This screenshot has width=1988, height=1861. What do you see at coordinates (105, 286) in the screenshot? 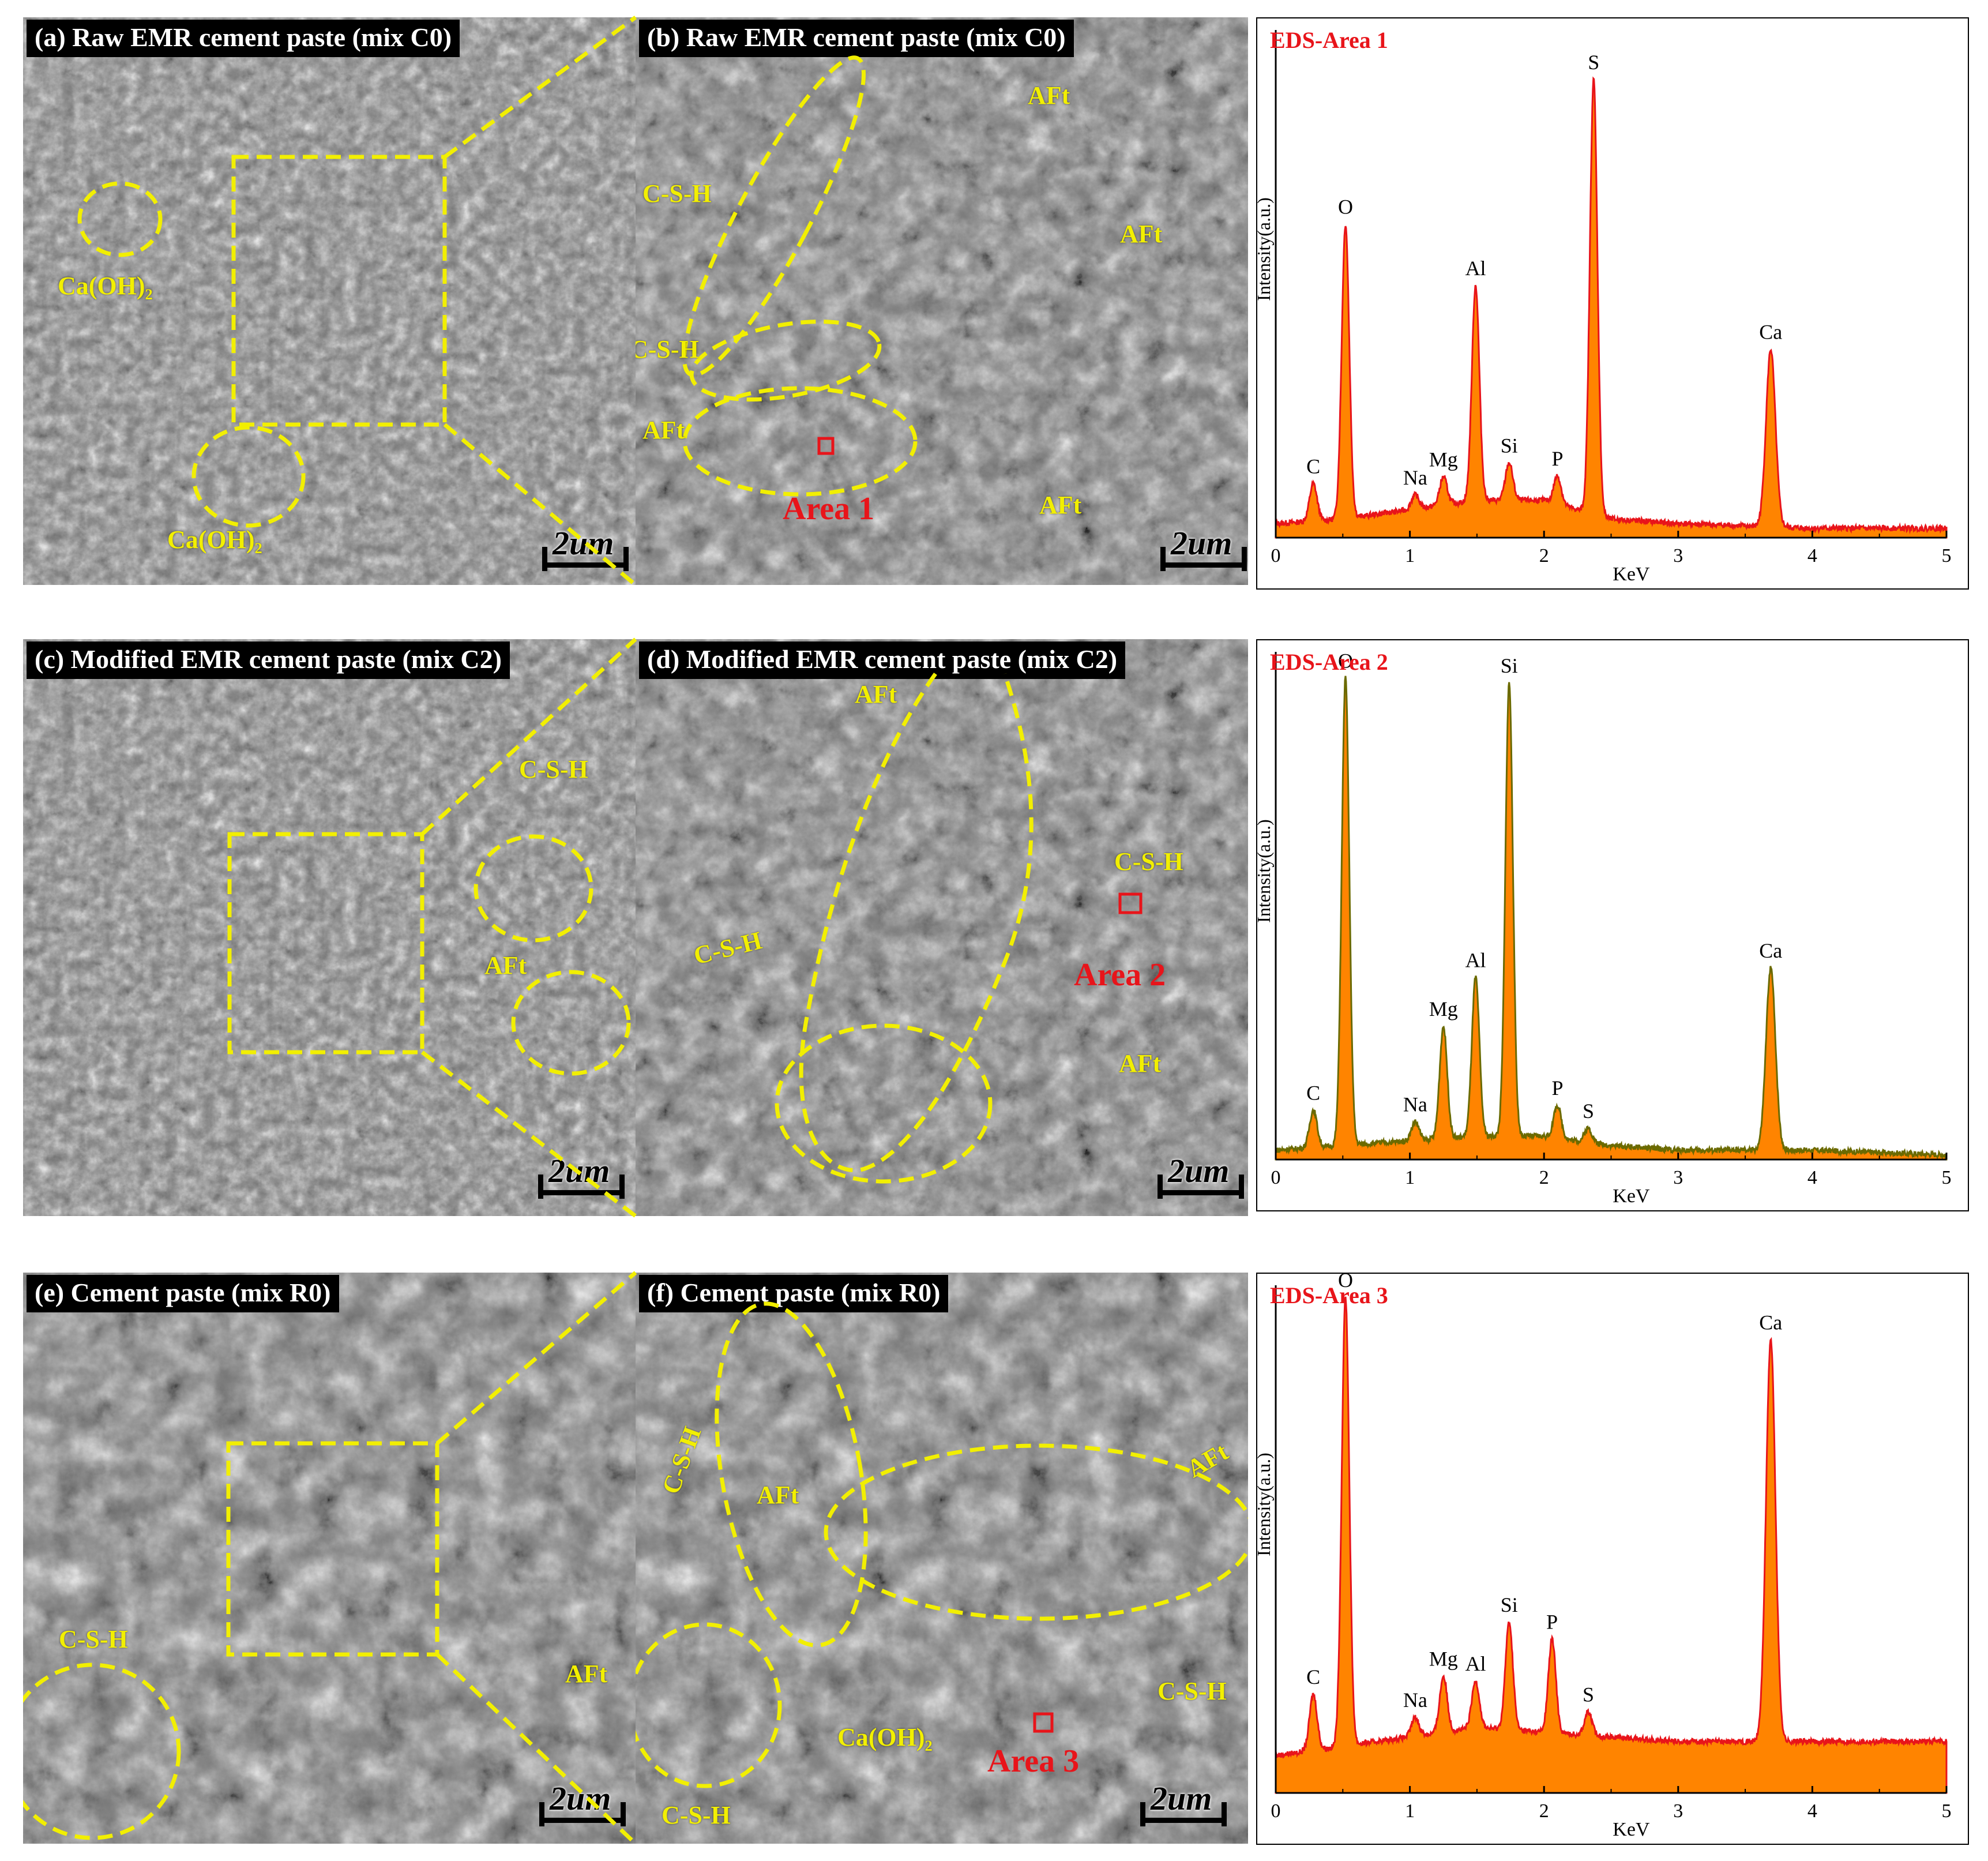
I see `label-caoh2-1: Ca(OH)₂` at bounding box center [105, 286].